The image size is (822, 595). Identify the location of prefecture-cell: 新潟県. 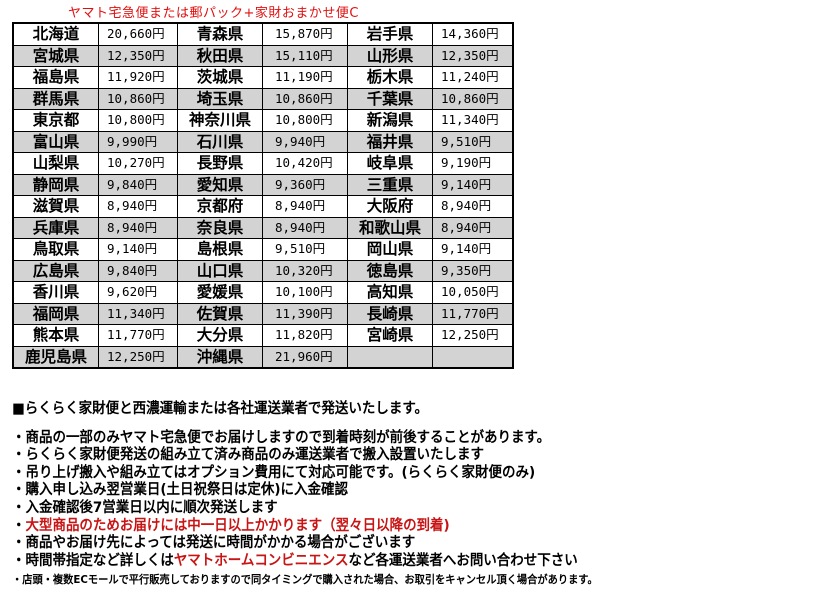
(390, 120).